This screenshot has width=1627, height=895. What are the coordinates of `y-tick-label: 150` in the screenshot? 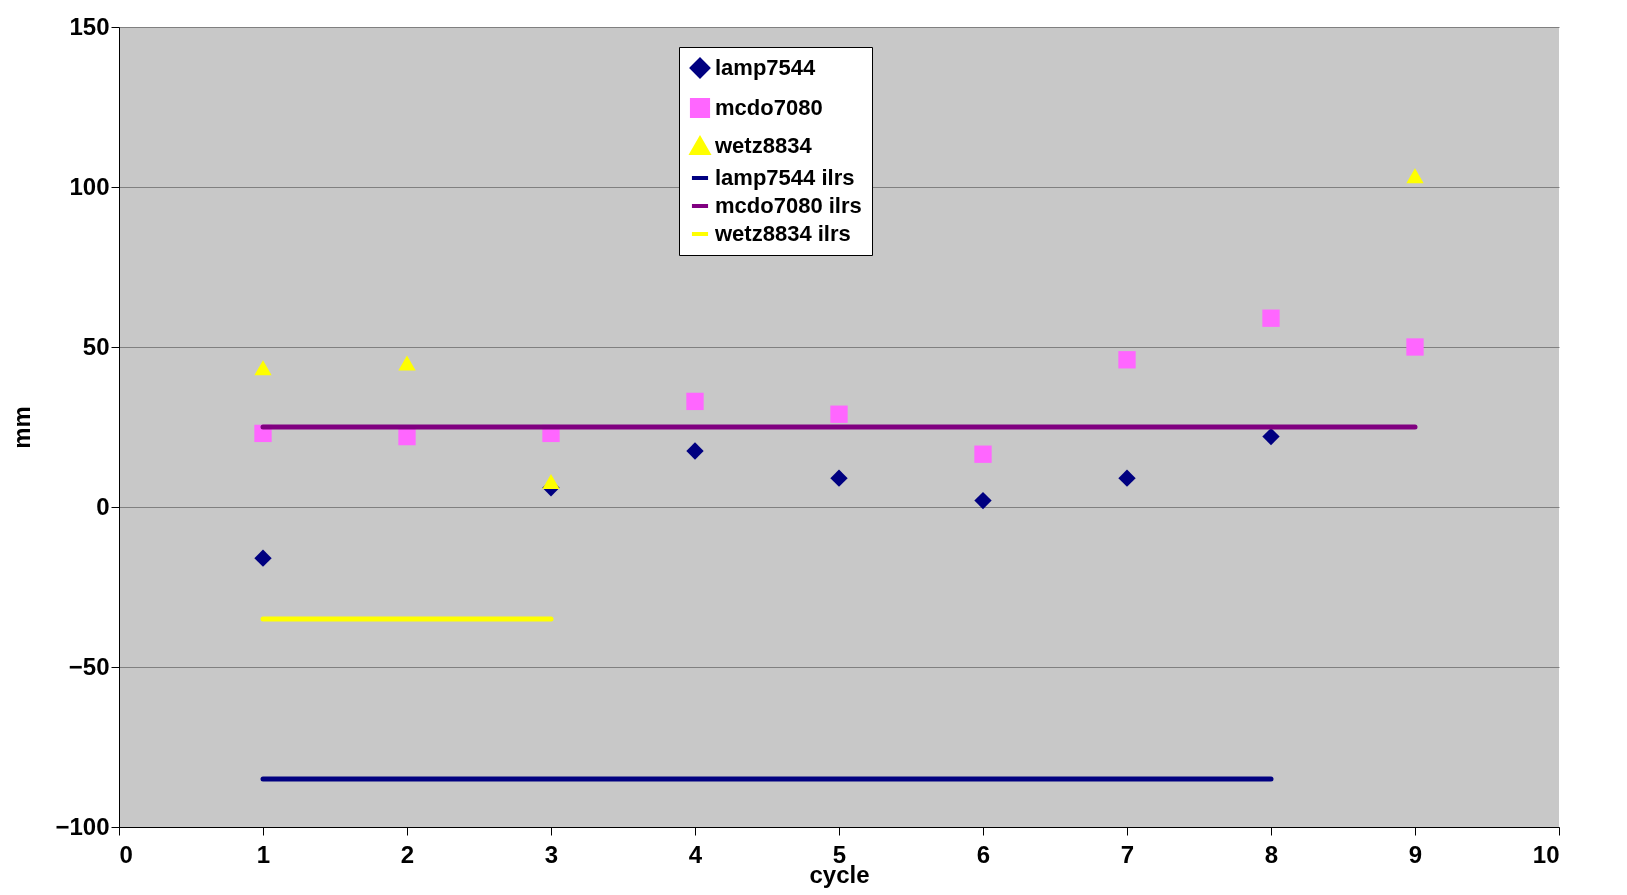 It's located at (89, 26).